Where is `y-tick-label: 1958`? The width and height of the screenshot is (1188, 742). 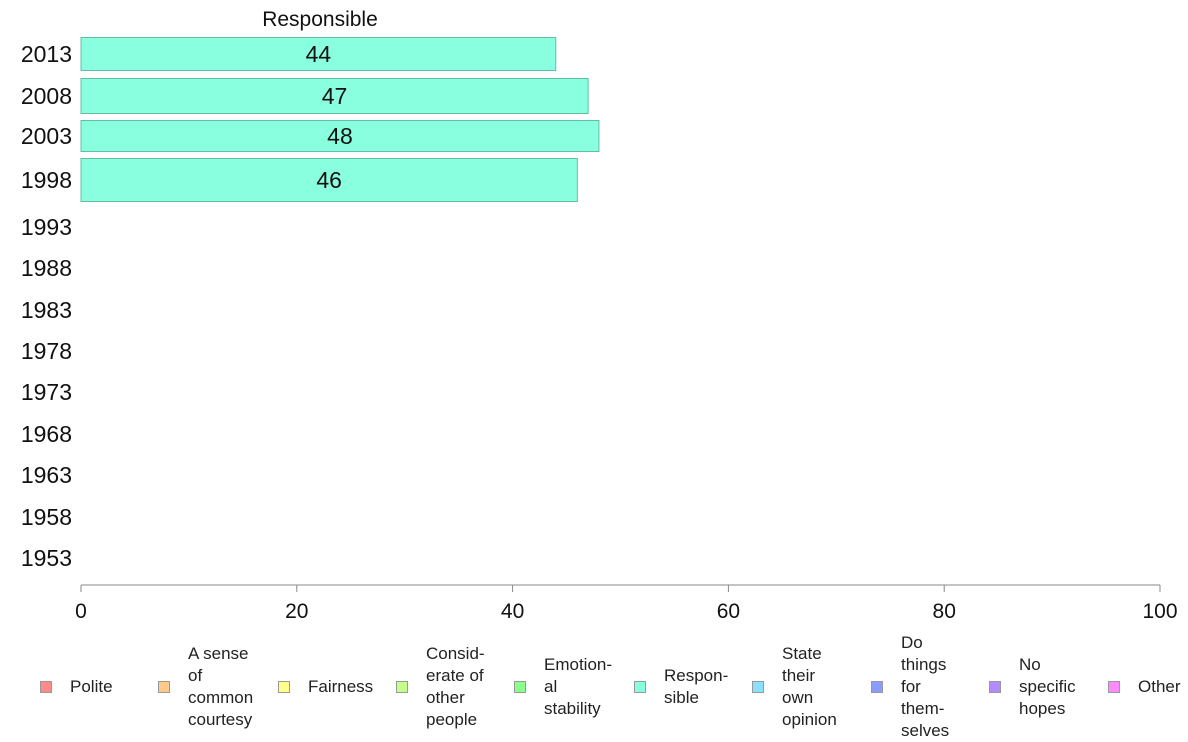 y-tick-label: 1958 is located at coordinates (46, 517).